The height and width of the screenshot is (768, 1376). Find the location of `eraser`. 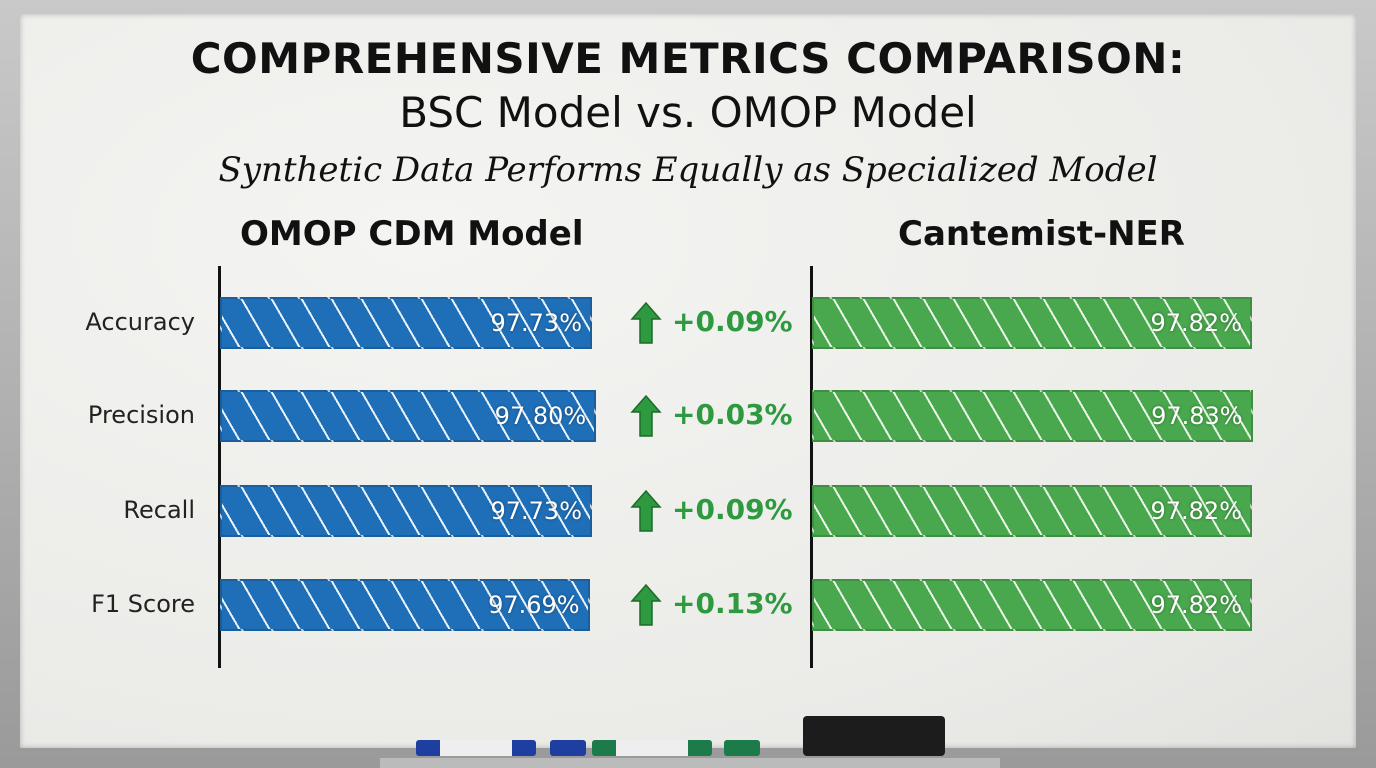

eraser is located at coordinates (874, 736).